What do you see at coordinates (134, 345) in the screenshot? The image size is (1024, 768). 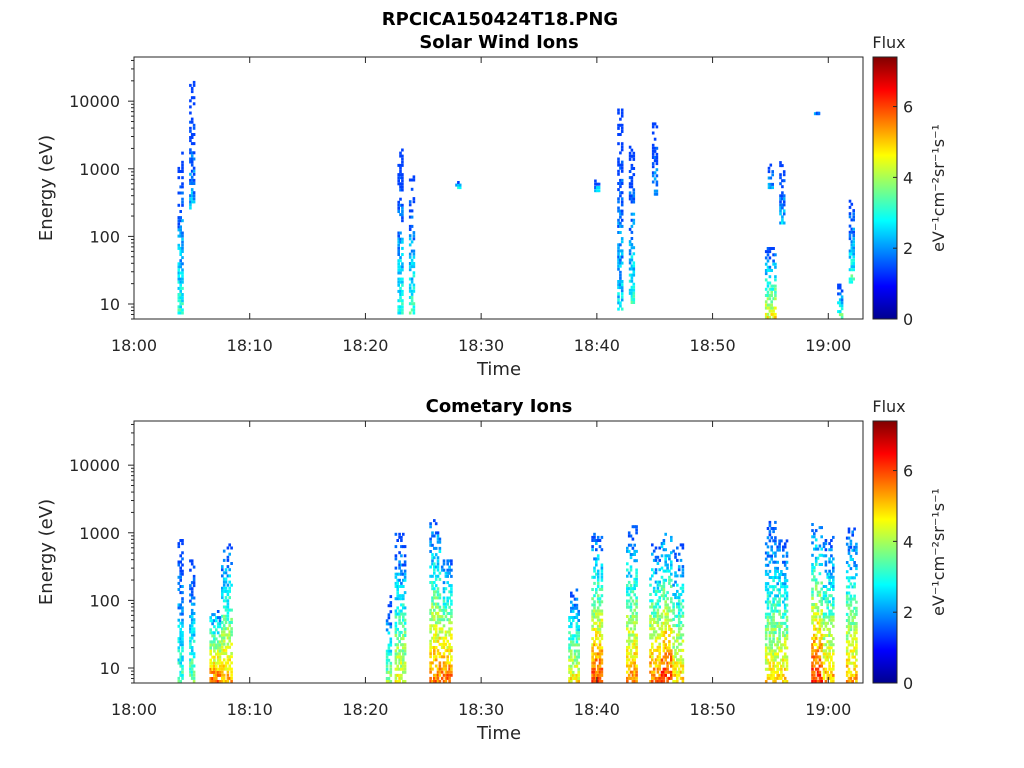 I see `x-tick-label: 18:00` at bounding box center [134, 345].